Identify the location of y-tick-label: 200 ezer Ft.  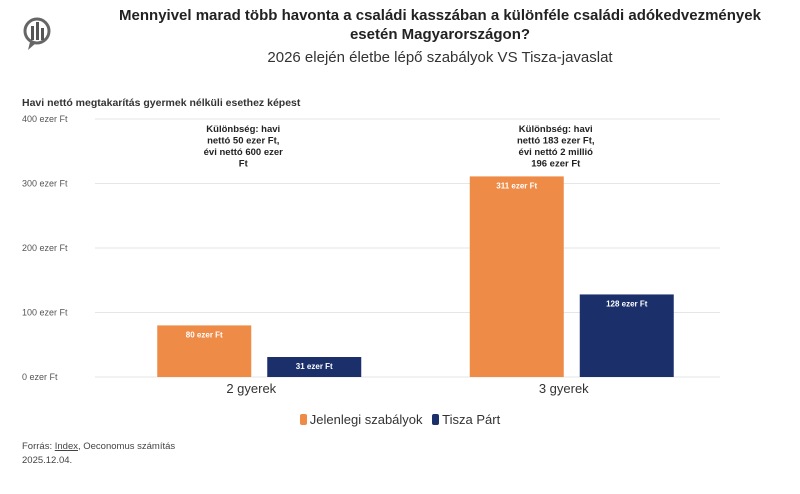
(45, 248).